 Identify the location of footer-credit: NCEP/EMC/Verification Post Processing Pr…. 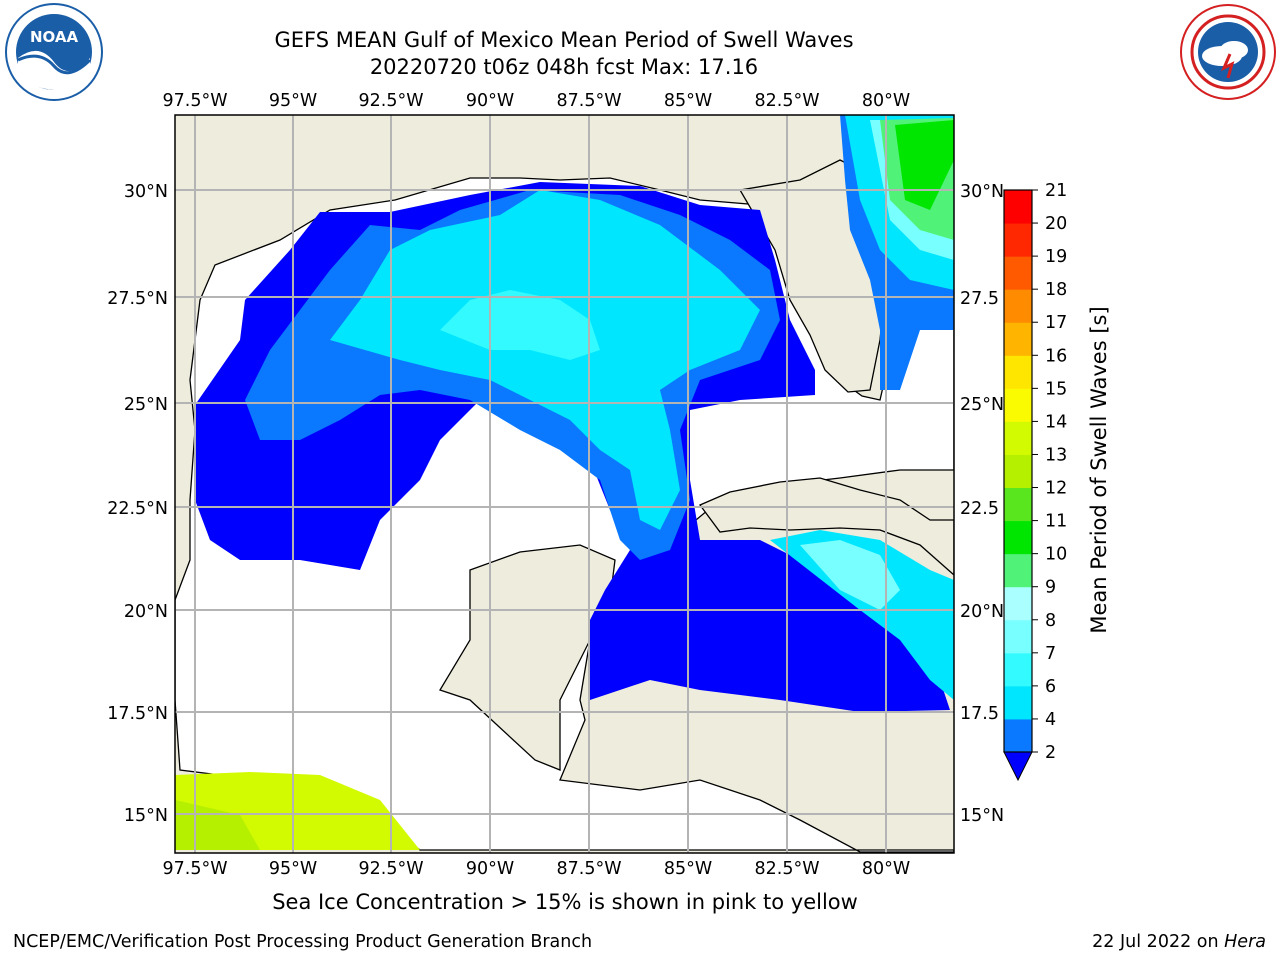
(303, 942).